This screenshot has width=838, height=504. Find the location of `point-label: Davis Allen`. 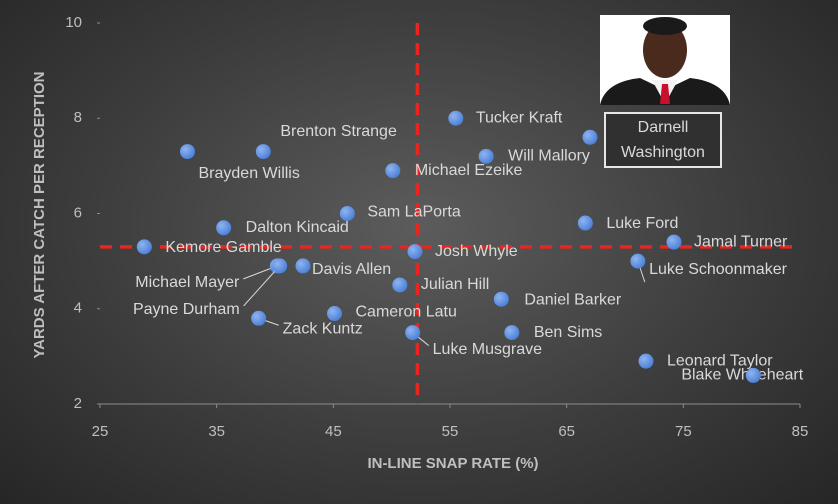

point-label: Davis Allen is located at coordinates (351, 269).